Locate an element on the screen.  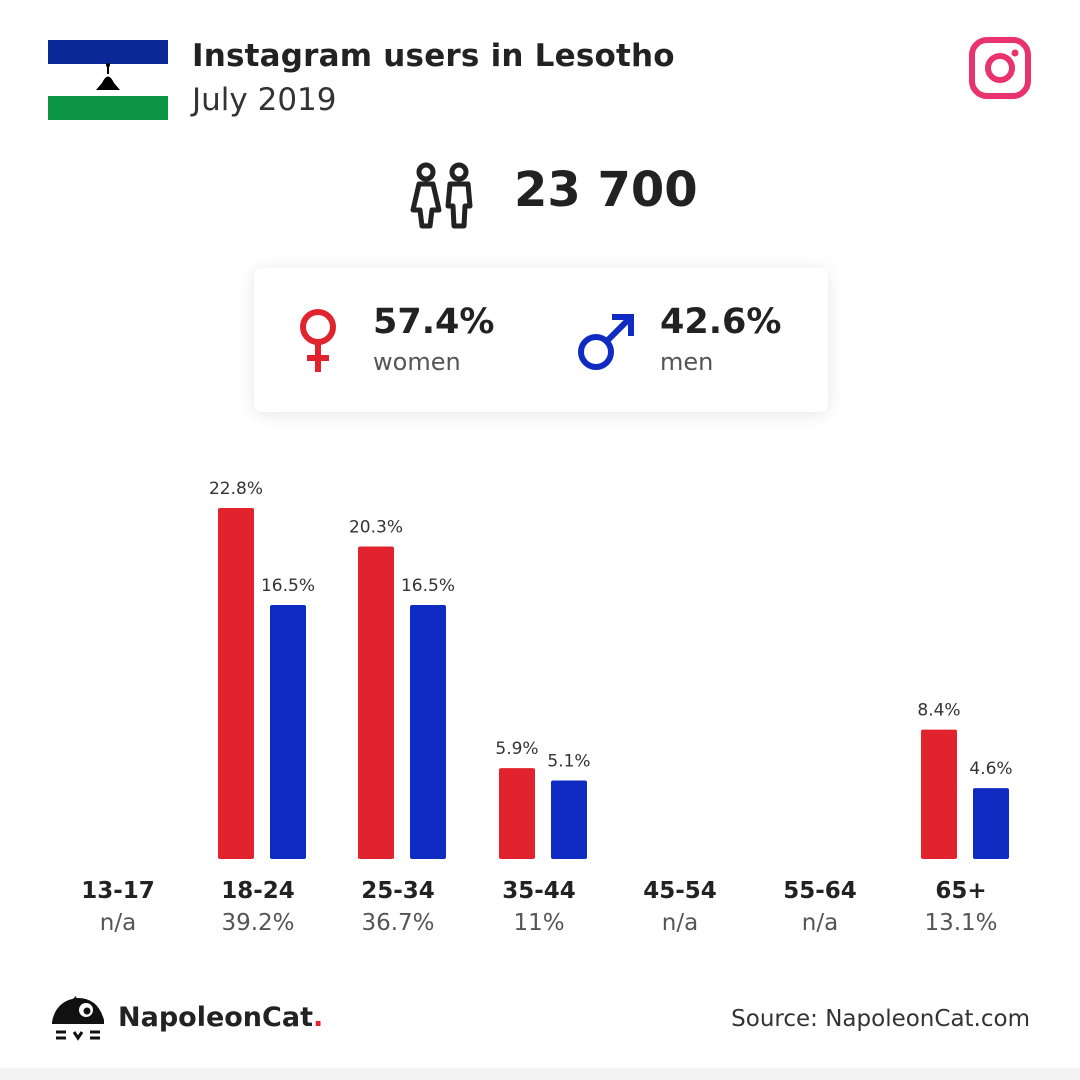
brand-name: NapoleonCat. is located at coordinates (220, 1017).